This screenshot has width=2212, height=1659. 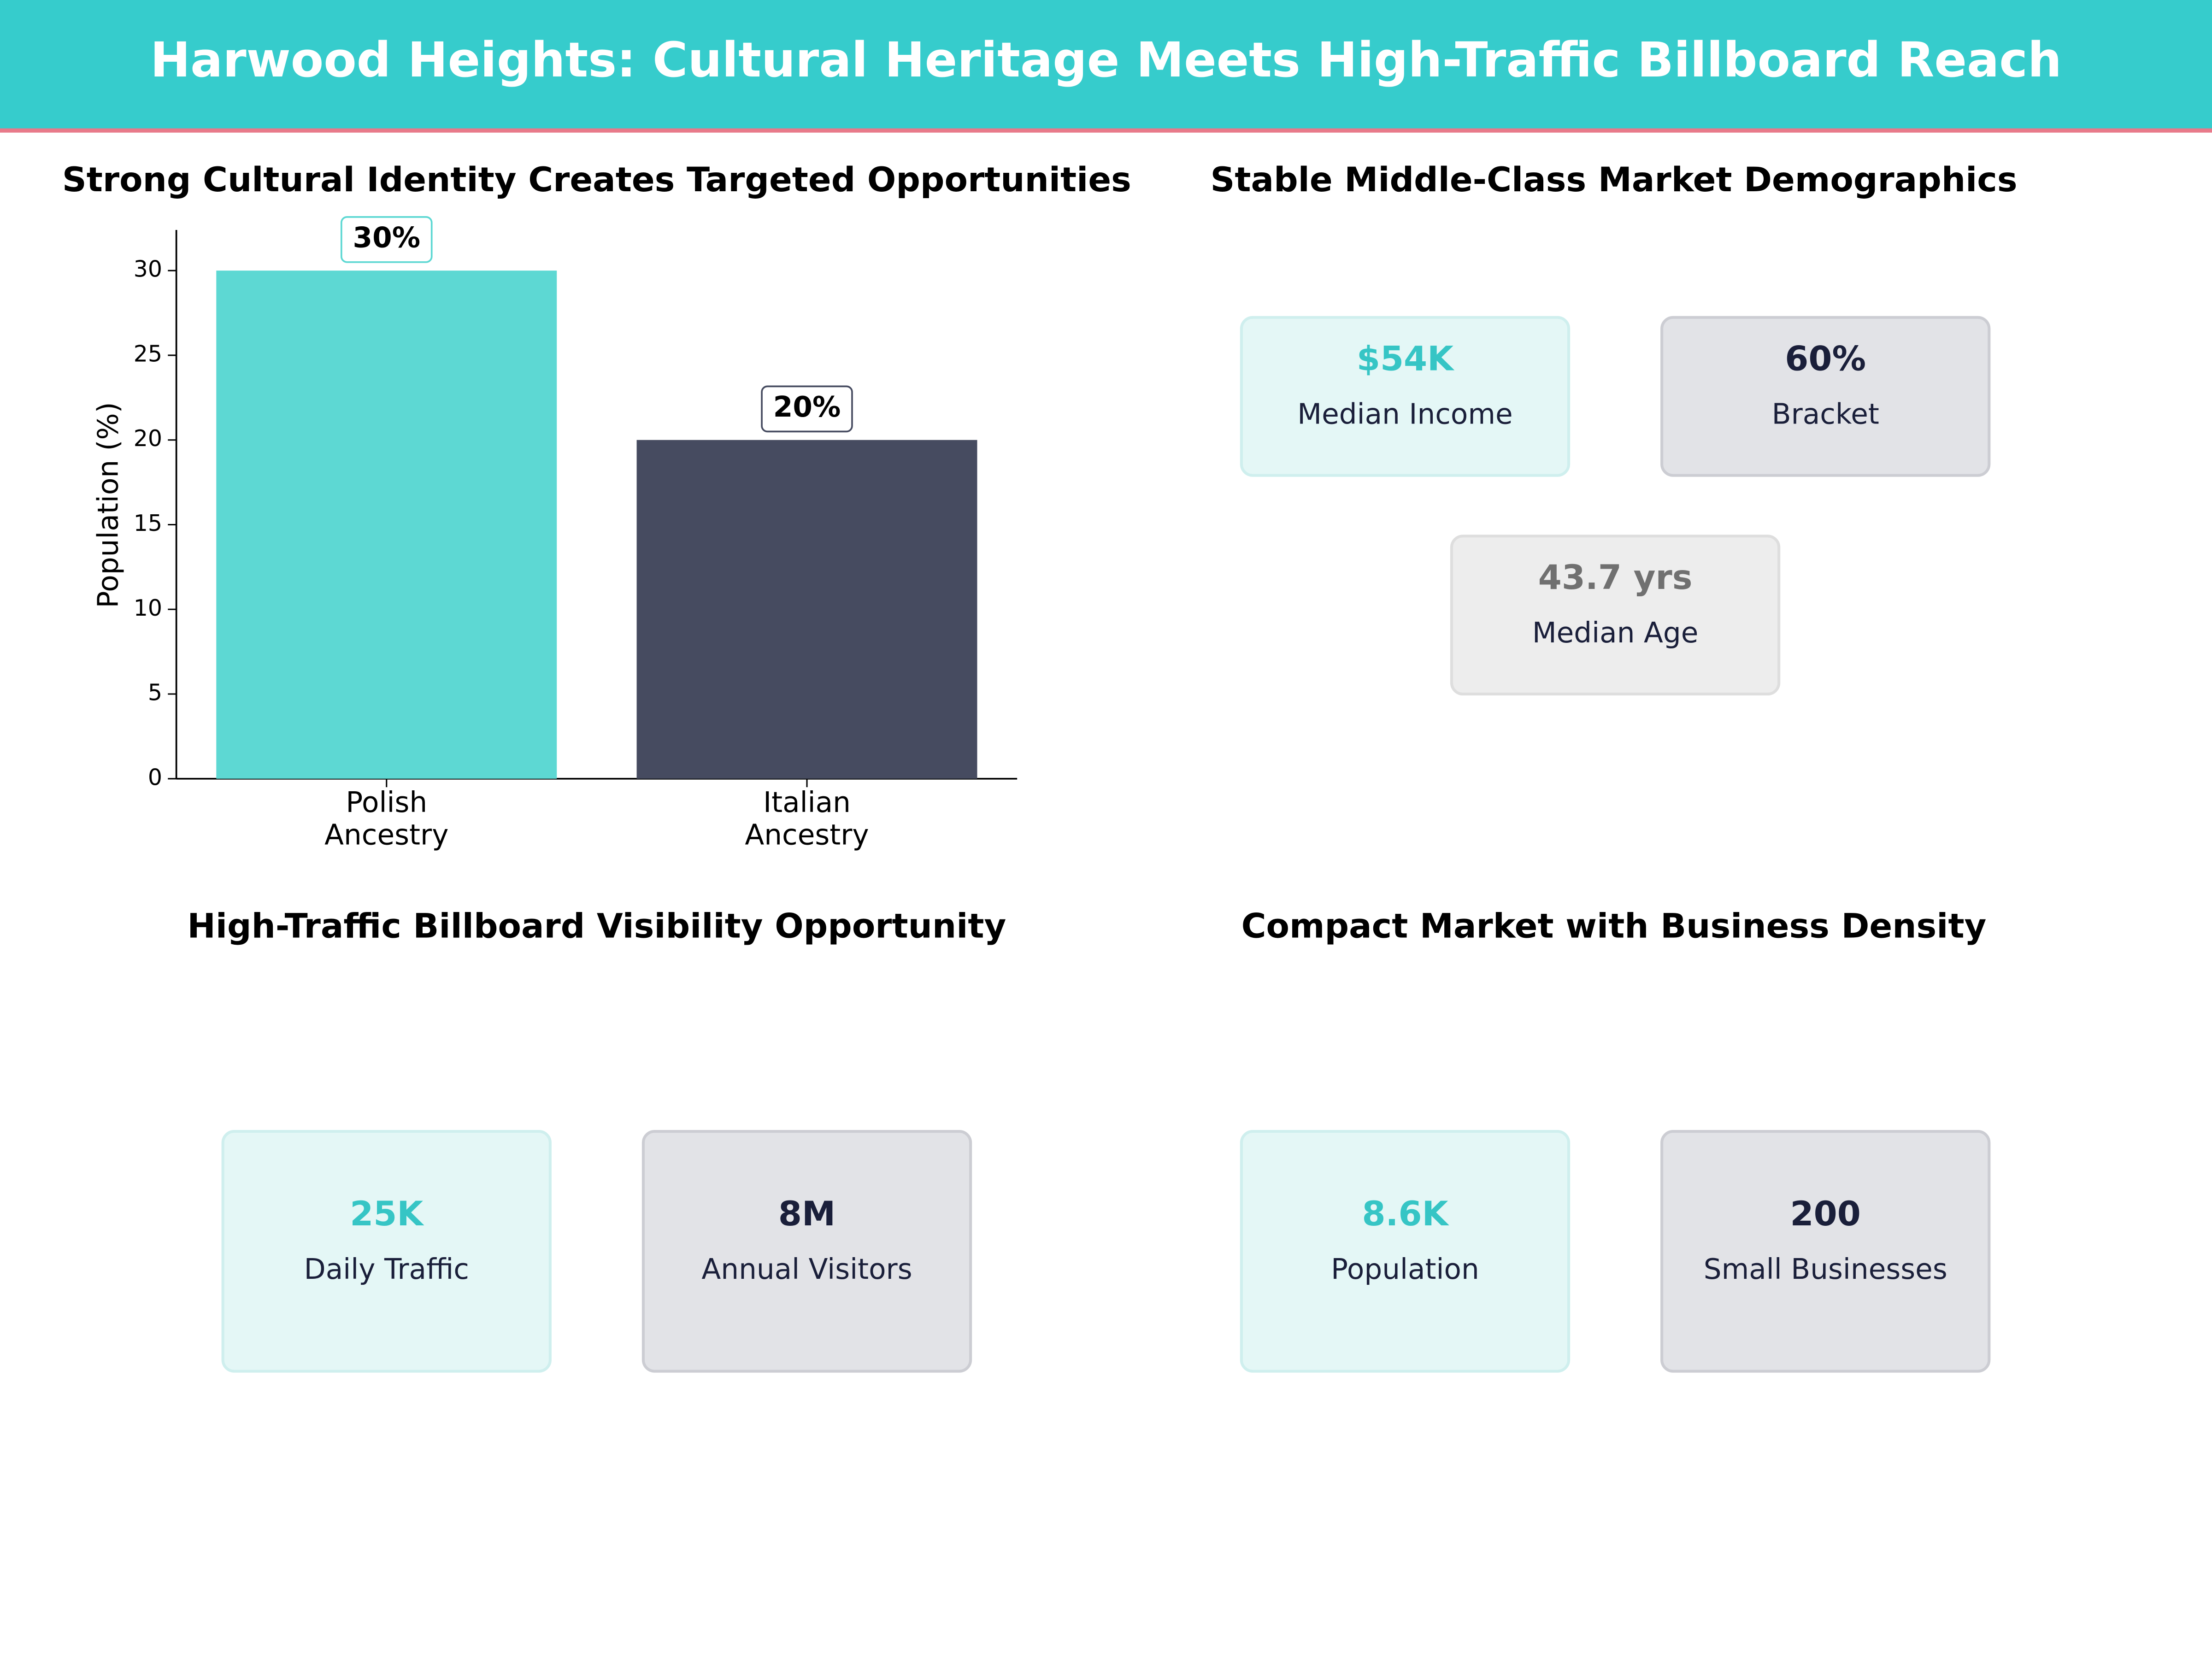 What do you see at coordinates (148, 523) in the screenshot?
I see `y-tick-label: 15` at bounding box center [148, 523].